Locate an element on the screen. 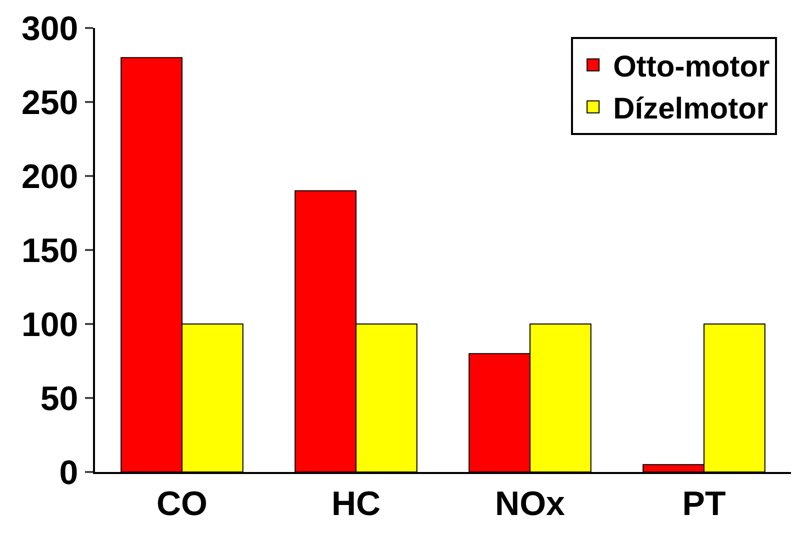  legend-label: Otto-motor is located at coordinates (691, 67).